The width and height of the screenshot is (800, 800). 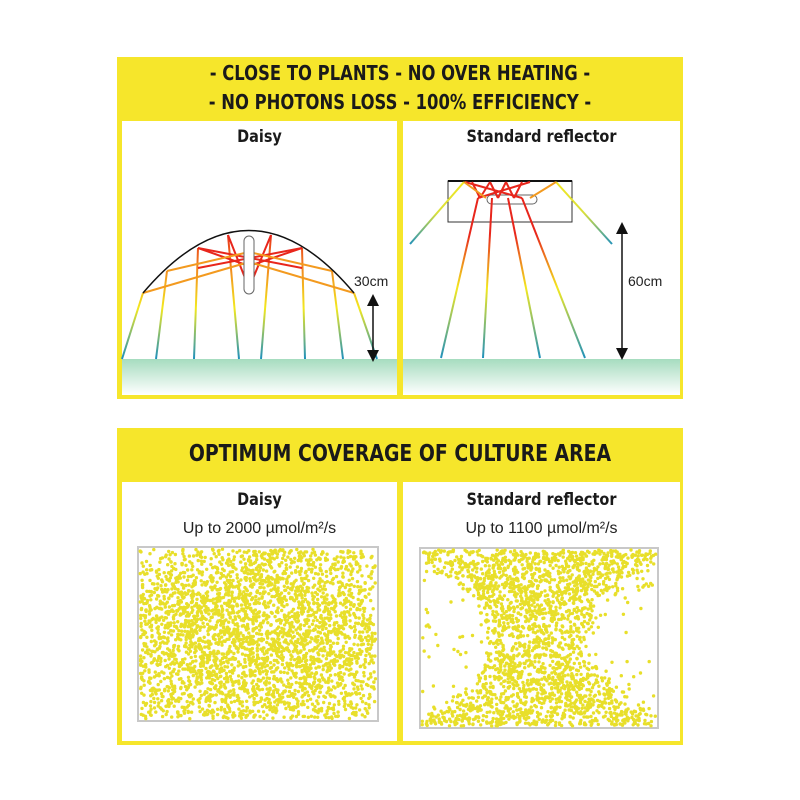 I want to click on standard-bulb-icon, so click(x=512, y=199).